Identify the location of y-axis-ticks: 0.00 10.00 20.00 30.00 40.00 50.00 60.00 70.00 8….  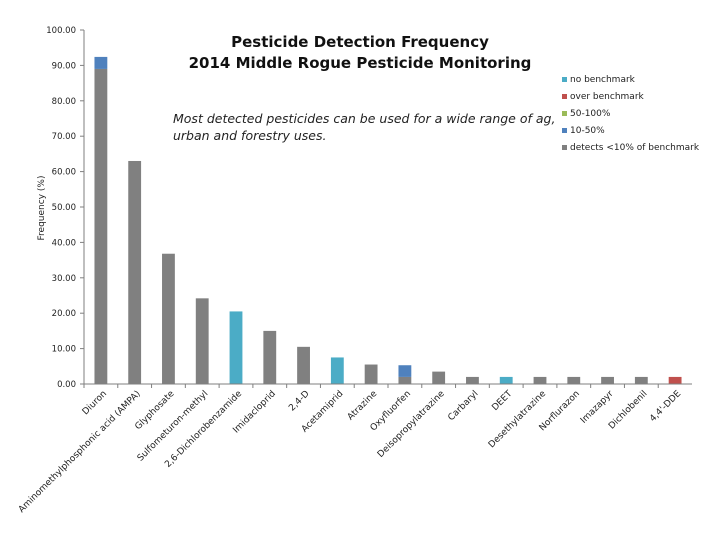
(65, 208).